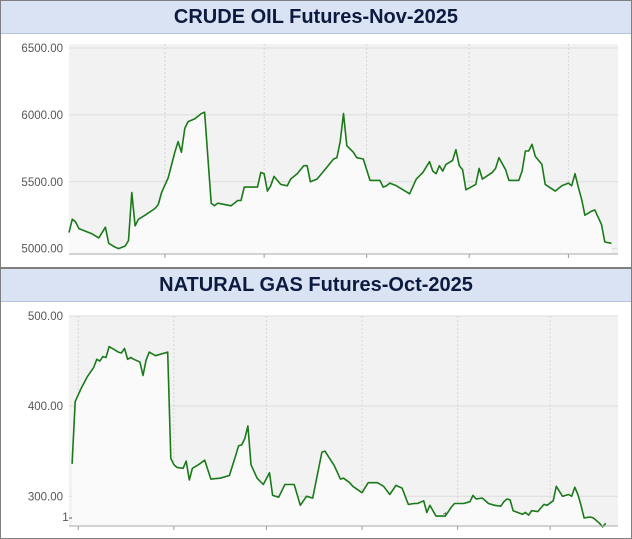  I want to click on crude-oil-y-tick-label: 6000.00, so click(42, 116).